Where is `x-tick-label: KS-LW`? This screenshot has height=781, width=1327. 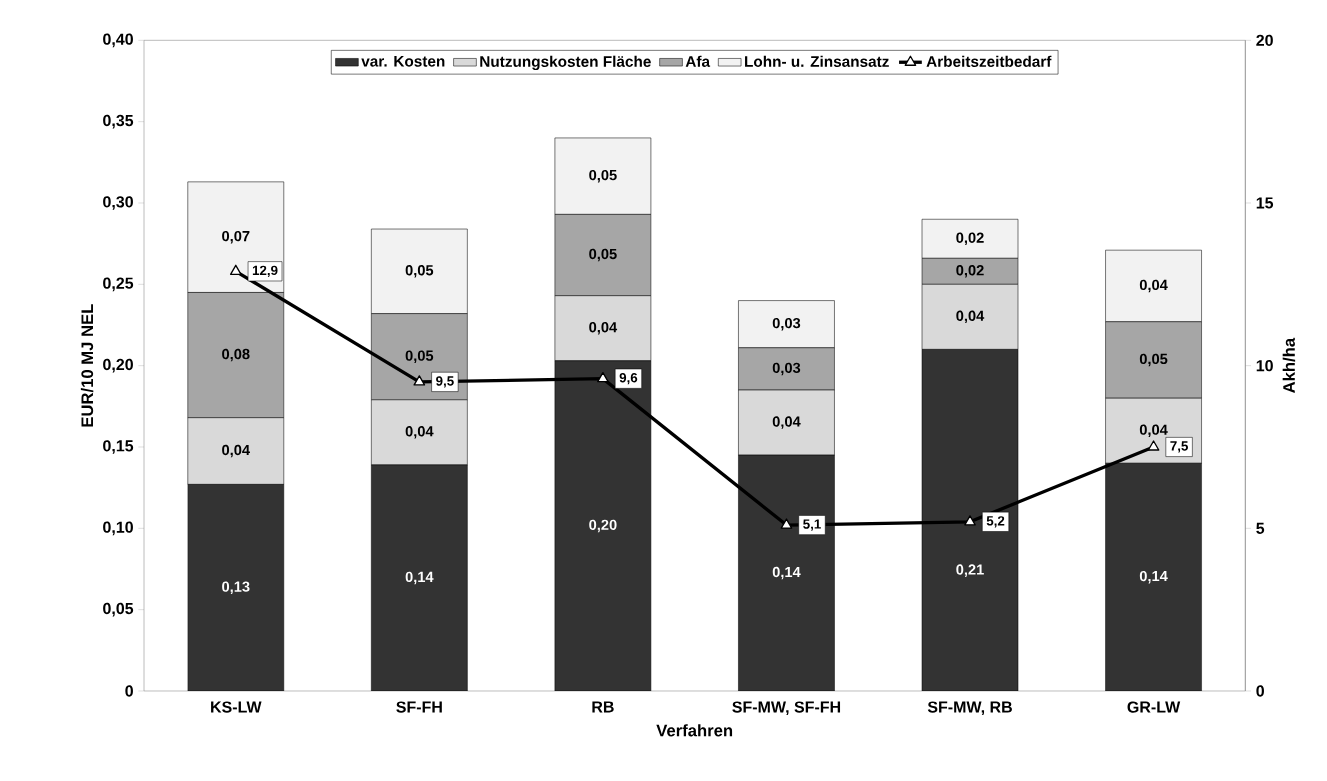 x-tick-label: KS-LW is located at coordinates (236, 707).